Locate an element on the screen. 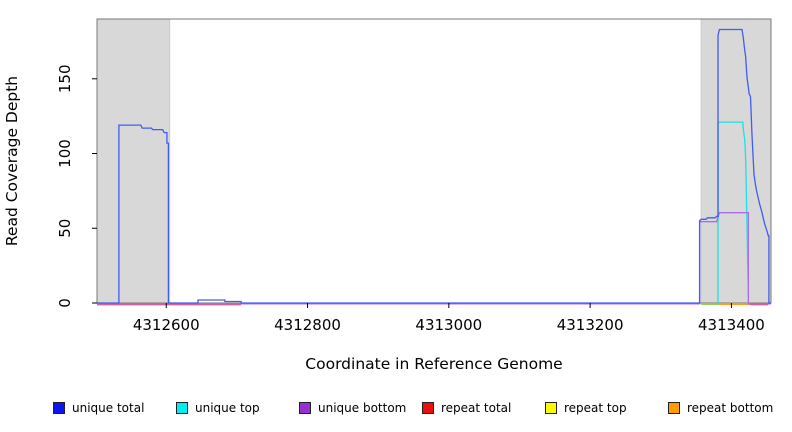  legend-swatch-unique-bottom is located at coordinates (305, 408).